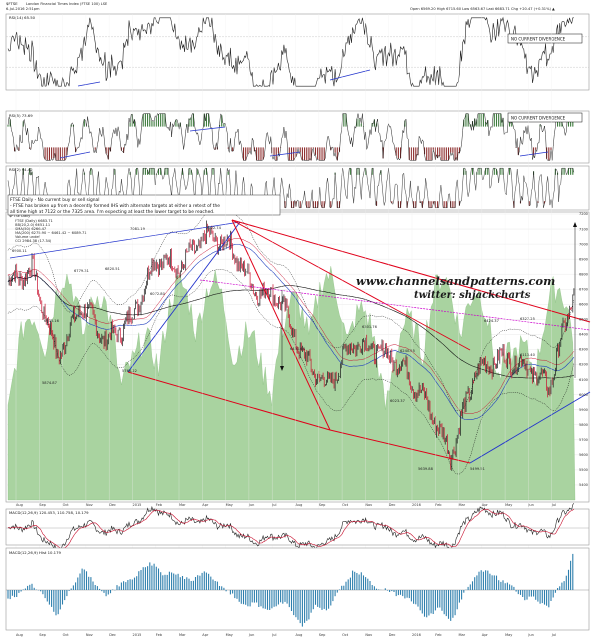 This screenshot has width=613, height=640. I want to click on rsi5-panel: RSI(5) 73.69 NO CURRENT DIVERGENCE, so click(297, 137).